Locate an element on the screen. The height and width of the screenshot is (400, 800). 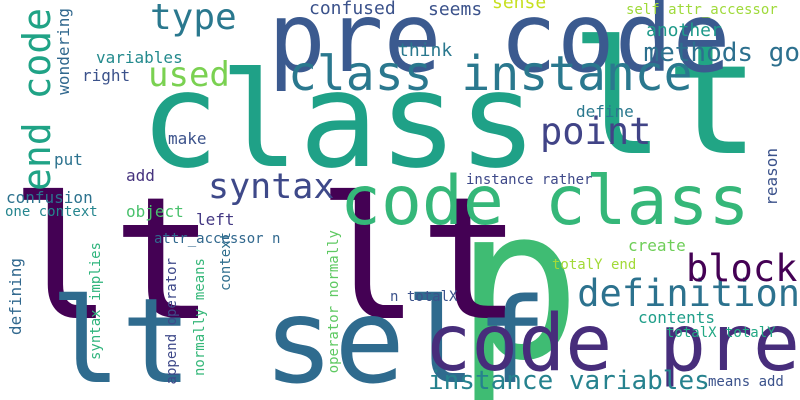
cloud-word: definition is located at coordinates (688, 293).